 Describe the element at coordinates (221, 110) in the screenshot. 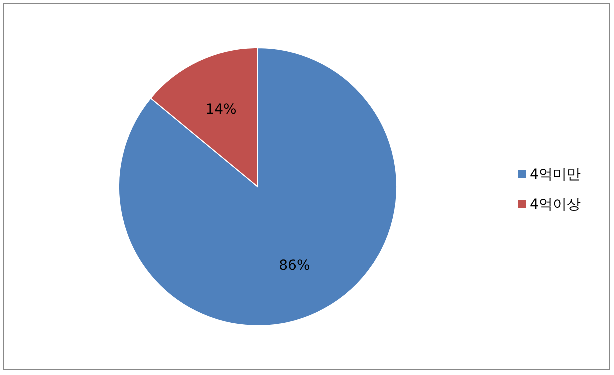

I see `data-label: 14%` at that location.